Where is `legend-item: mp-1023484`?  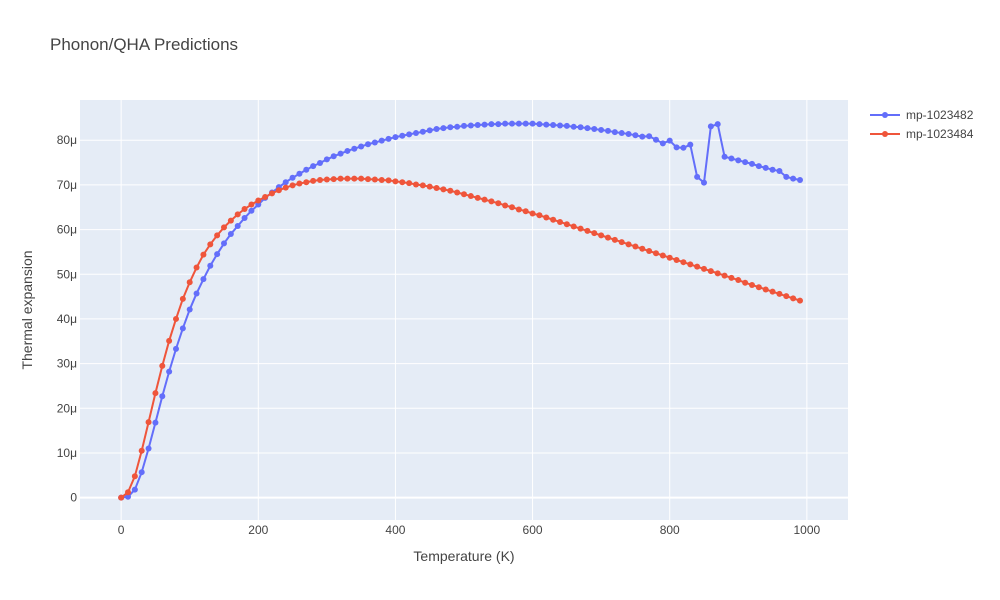 legend-item: mp-1023484 is located at coordinates (922, 134).